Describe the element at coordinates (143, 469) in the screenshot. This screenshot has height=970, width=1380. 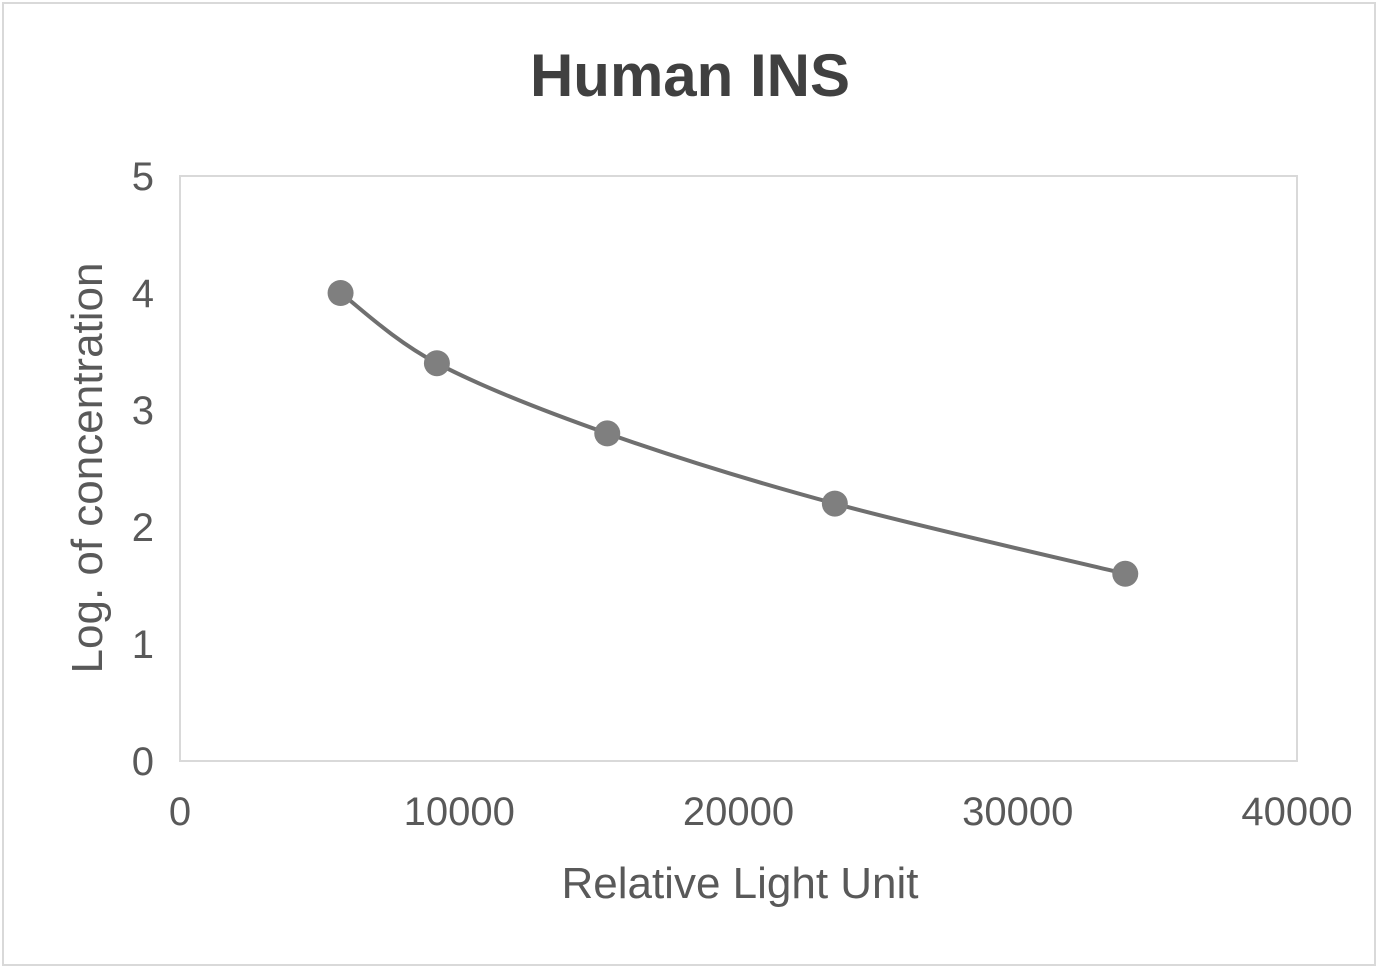
I see `y-tick-labels: 0 1 2 3 4 5` at that location.